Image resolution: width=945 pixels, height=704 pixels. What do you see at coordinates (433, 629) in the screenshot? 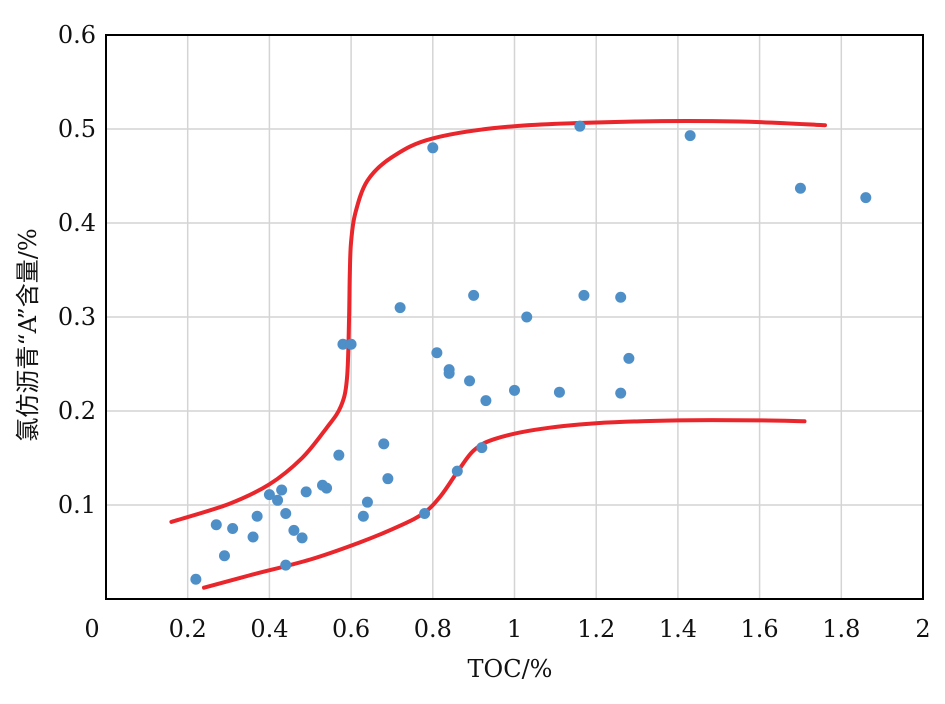
I see `x-tick-label: 0.8` at bounding box center [433, 629].